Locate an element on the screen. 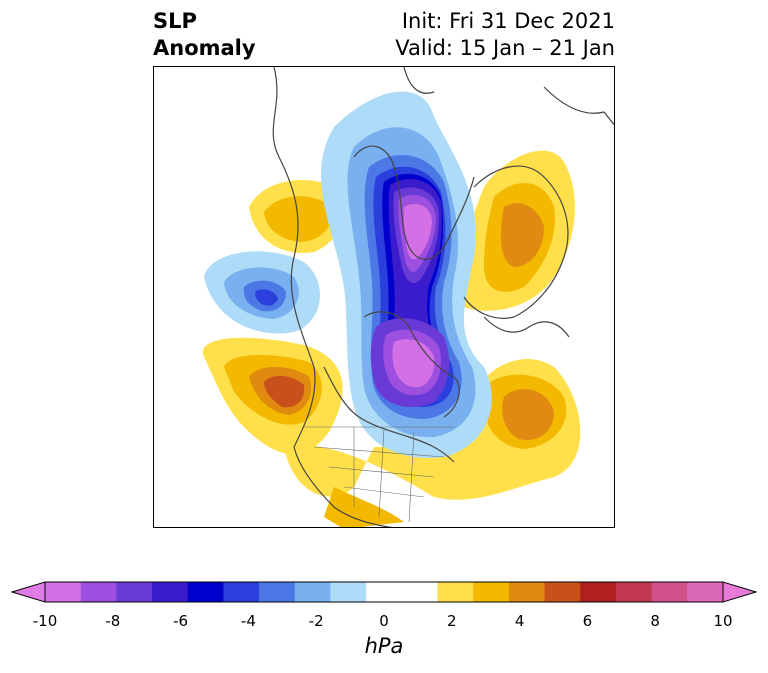 This screenshot has height=673, width=768. colorbar-tick-label: 8 is located at coordinates (655, 621).